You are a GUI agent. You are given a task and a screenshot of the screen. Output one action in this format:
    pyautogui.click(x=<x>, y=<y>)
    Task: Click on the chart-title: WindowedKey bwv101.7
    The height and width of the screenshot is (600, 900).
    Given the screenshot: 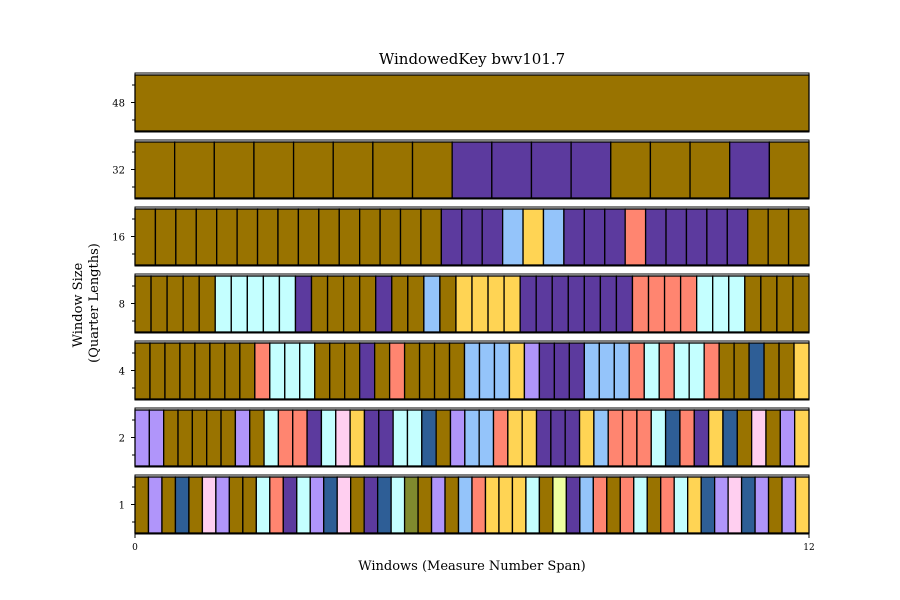 What is the action you would take?
    pyautogui.click(x=472, y=59)
    